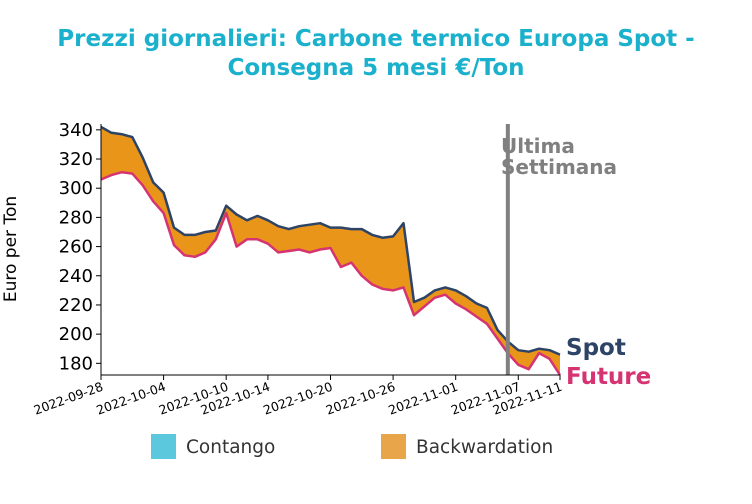 The width and height of the screenshot is (752, 504). I want to click on legend-label-backwardation: Backwardation, so click(484, 447).